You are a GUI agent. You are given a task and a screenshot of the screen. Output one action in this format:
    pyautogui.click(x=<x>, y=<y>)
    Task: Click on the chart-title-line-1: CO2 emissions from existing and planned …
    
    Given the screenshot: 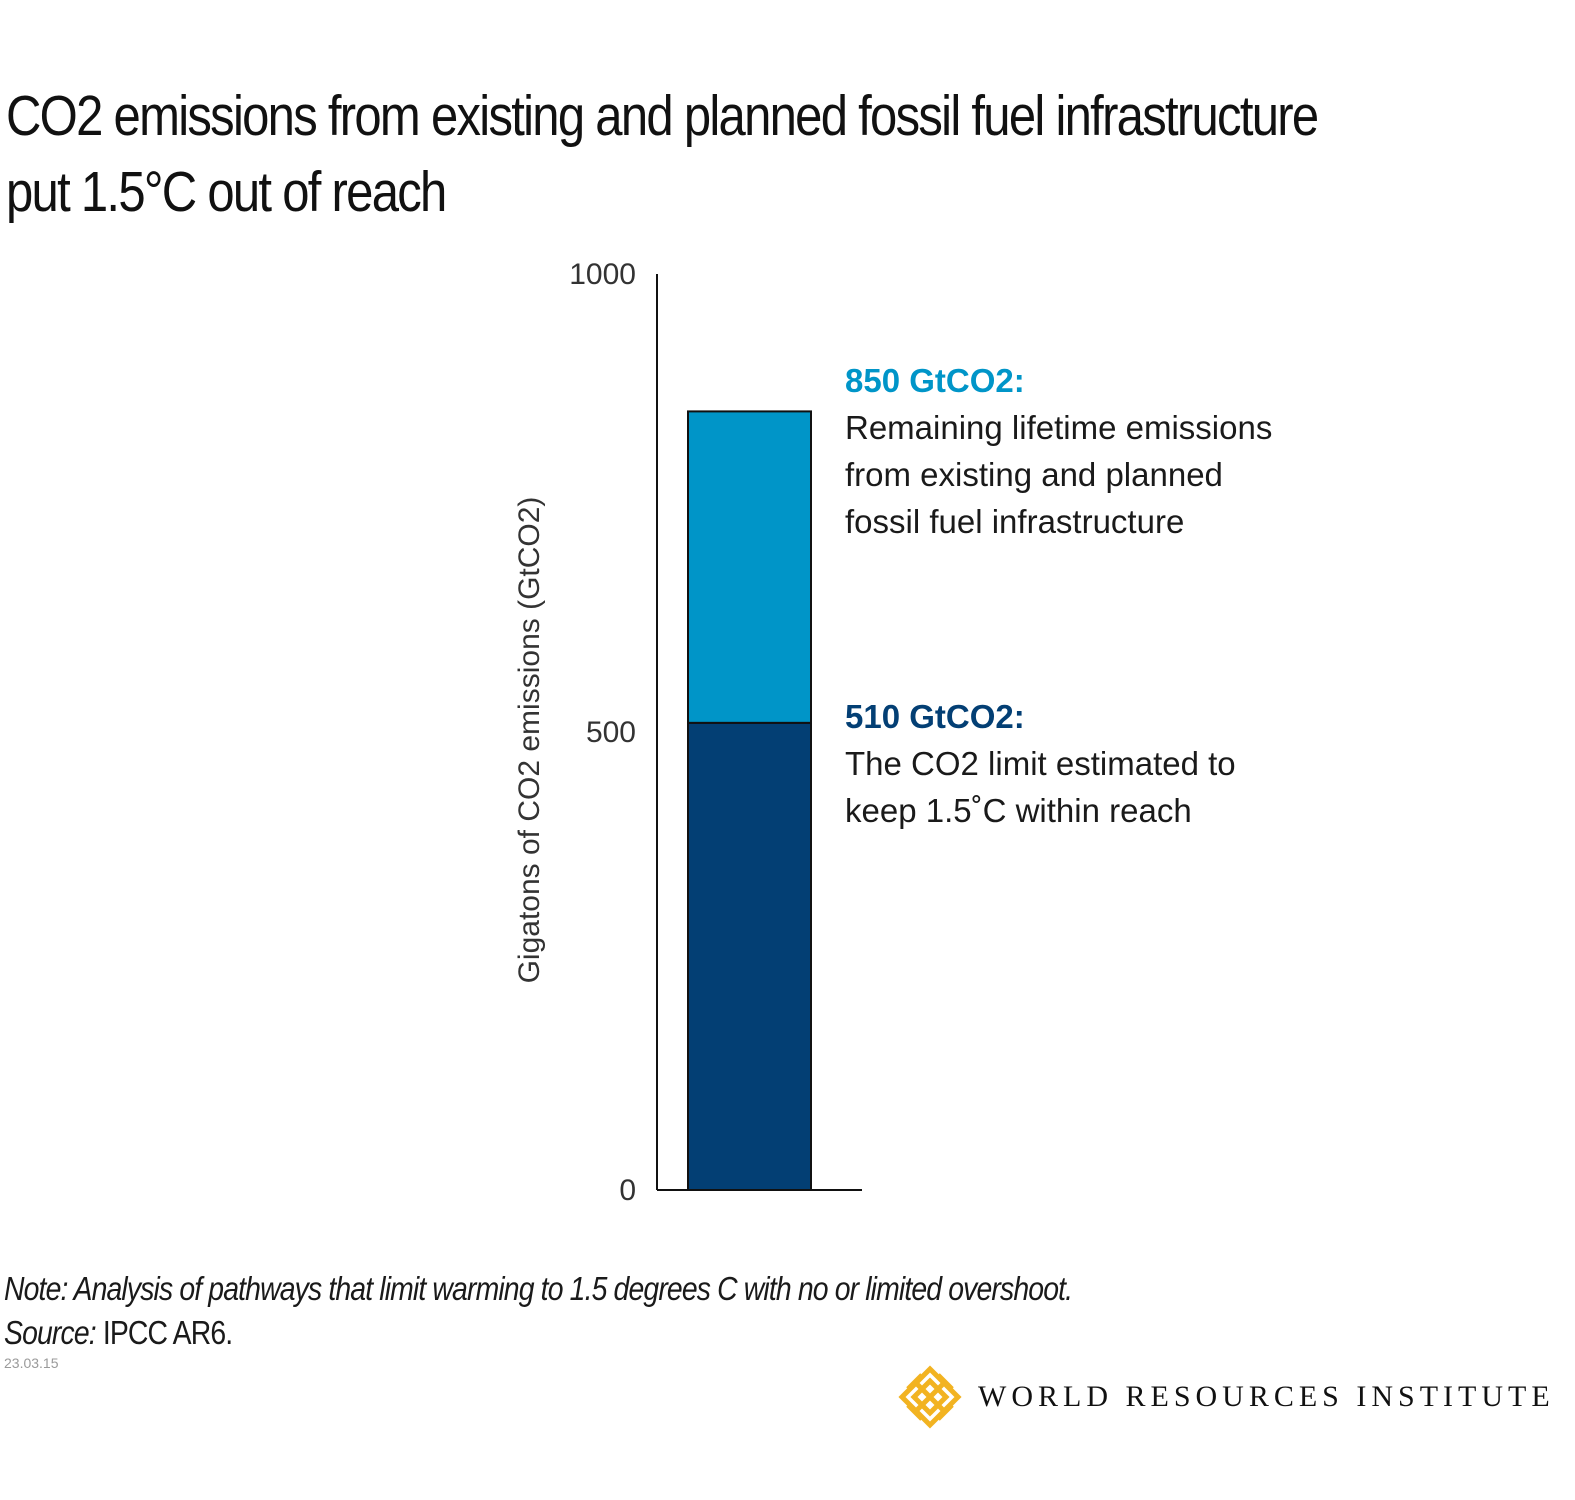 What is the action you would take?
    pyautogui.click(x=662, y=116)
    